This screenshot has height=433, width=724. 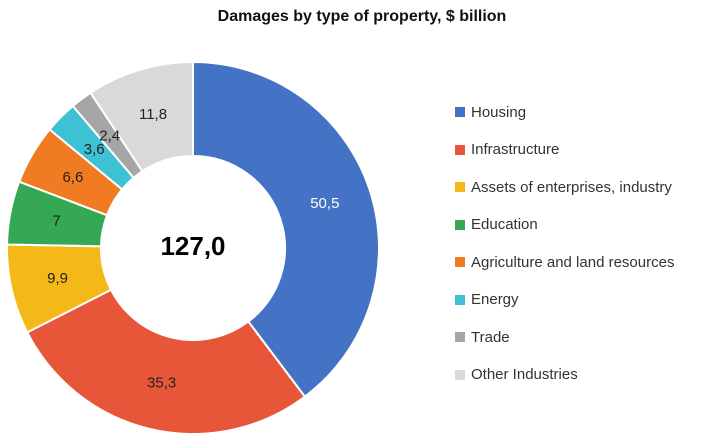 What do you see at coordinates (571, 187) in the screenshot?
I see `legend-label: Assets of enterprises, industry` at bounding box center [571, 187].